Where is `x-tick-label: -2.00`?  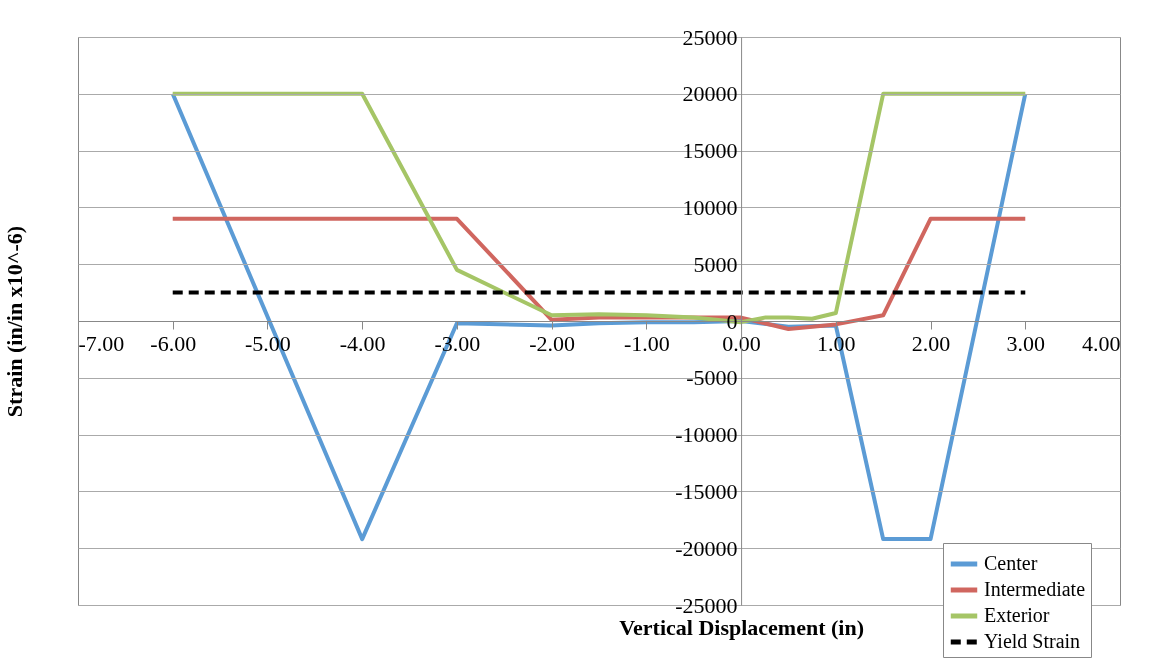
x-tick-label: -2.00 is located at coordinates (552, 343).